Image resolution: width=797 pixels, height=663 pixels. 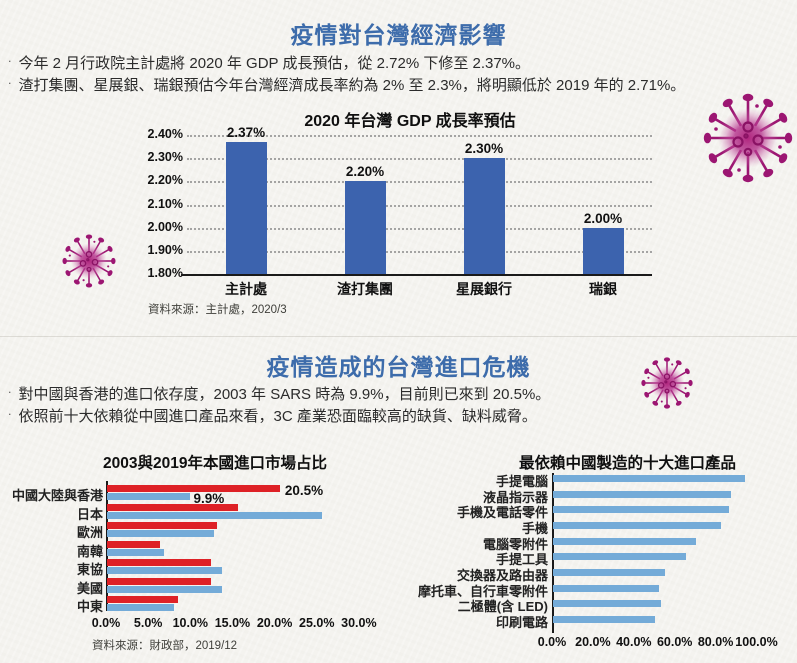 What do you see at coordinates (89, 569) in the screenshot?
I see `imports-category-label: 東協` at bounding box center [89, 569].